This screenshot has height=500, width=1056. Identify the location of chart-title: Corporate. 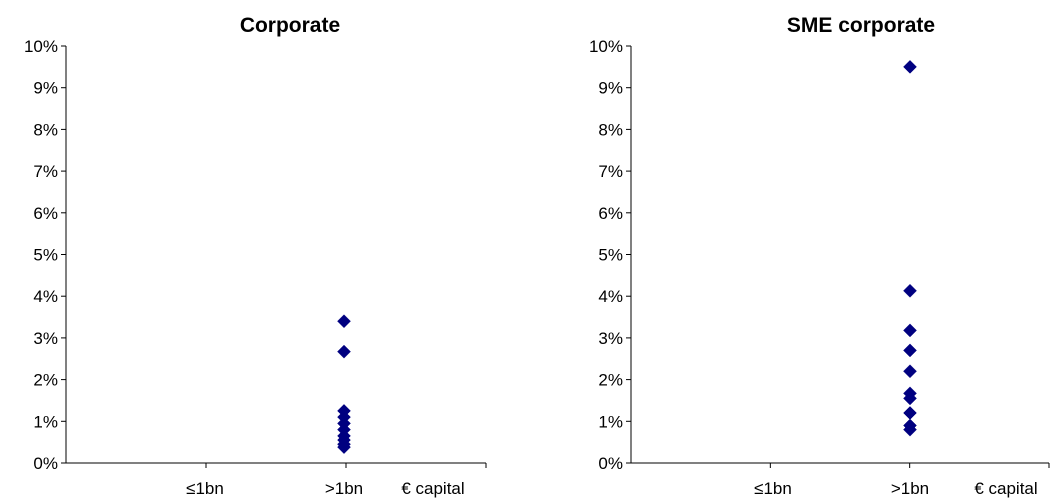
(290, 25).